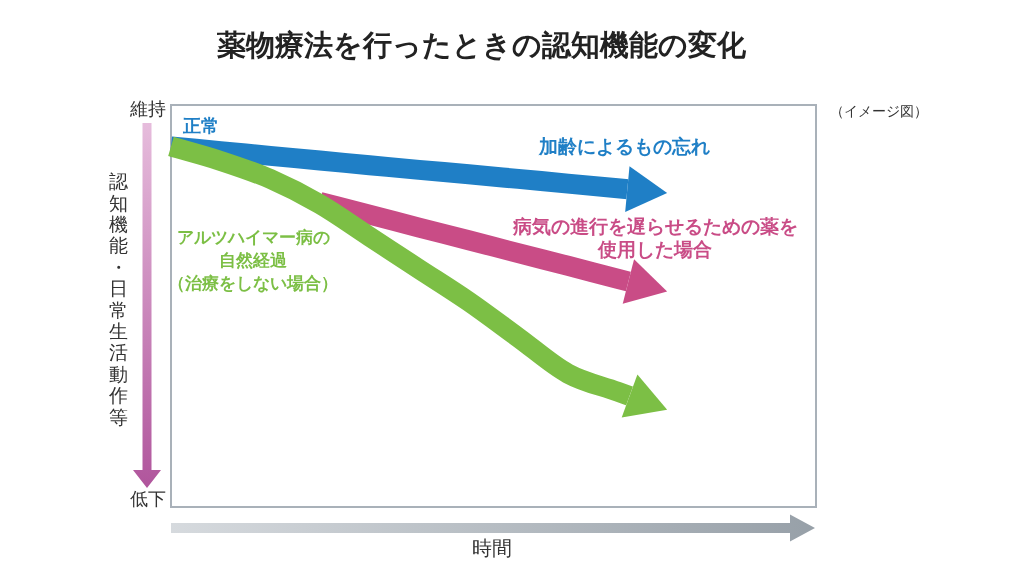 This screenshot has height=576, width=1024. What do you see at coordinates (481, 44) in the screenshot?
I see `chart-title: 薬物療法を行ったときの認知機能の変化` at bounding box center [481, 44].